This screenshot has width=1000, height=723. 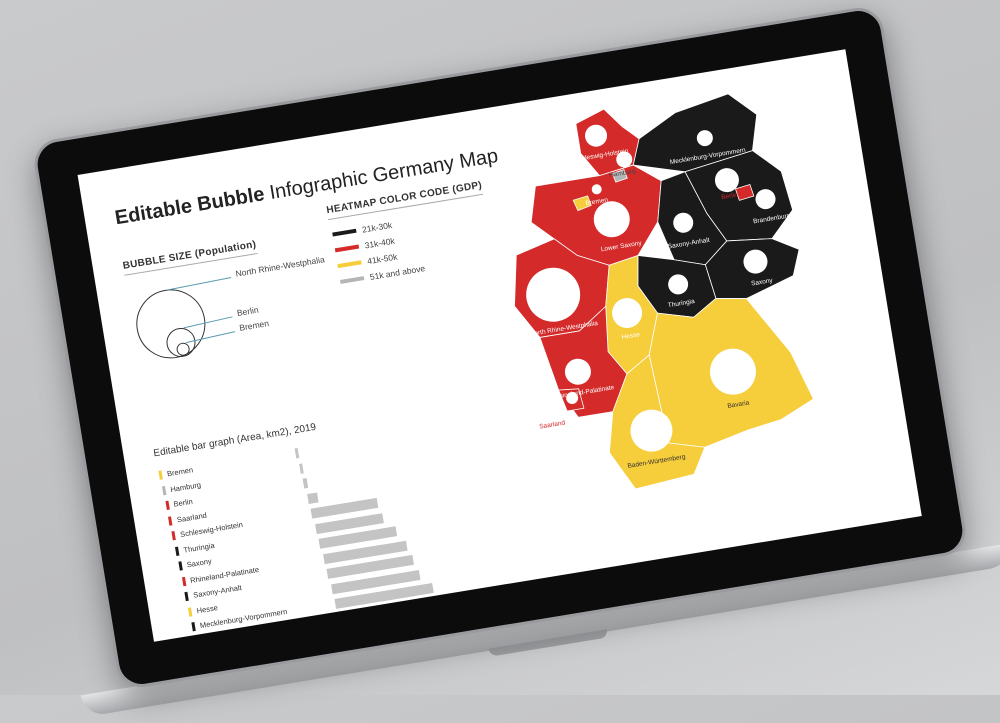 I want to click on bubble-small, so click(x=183, y=349).